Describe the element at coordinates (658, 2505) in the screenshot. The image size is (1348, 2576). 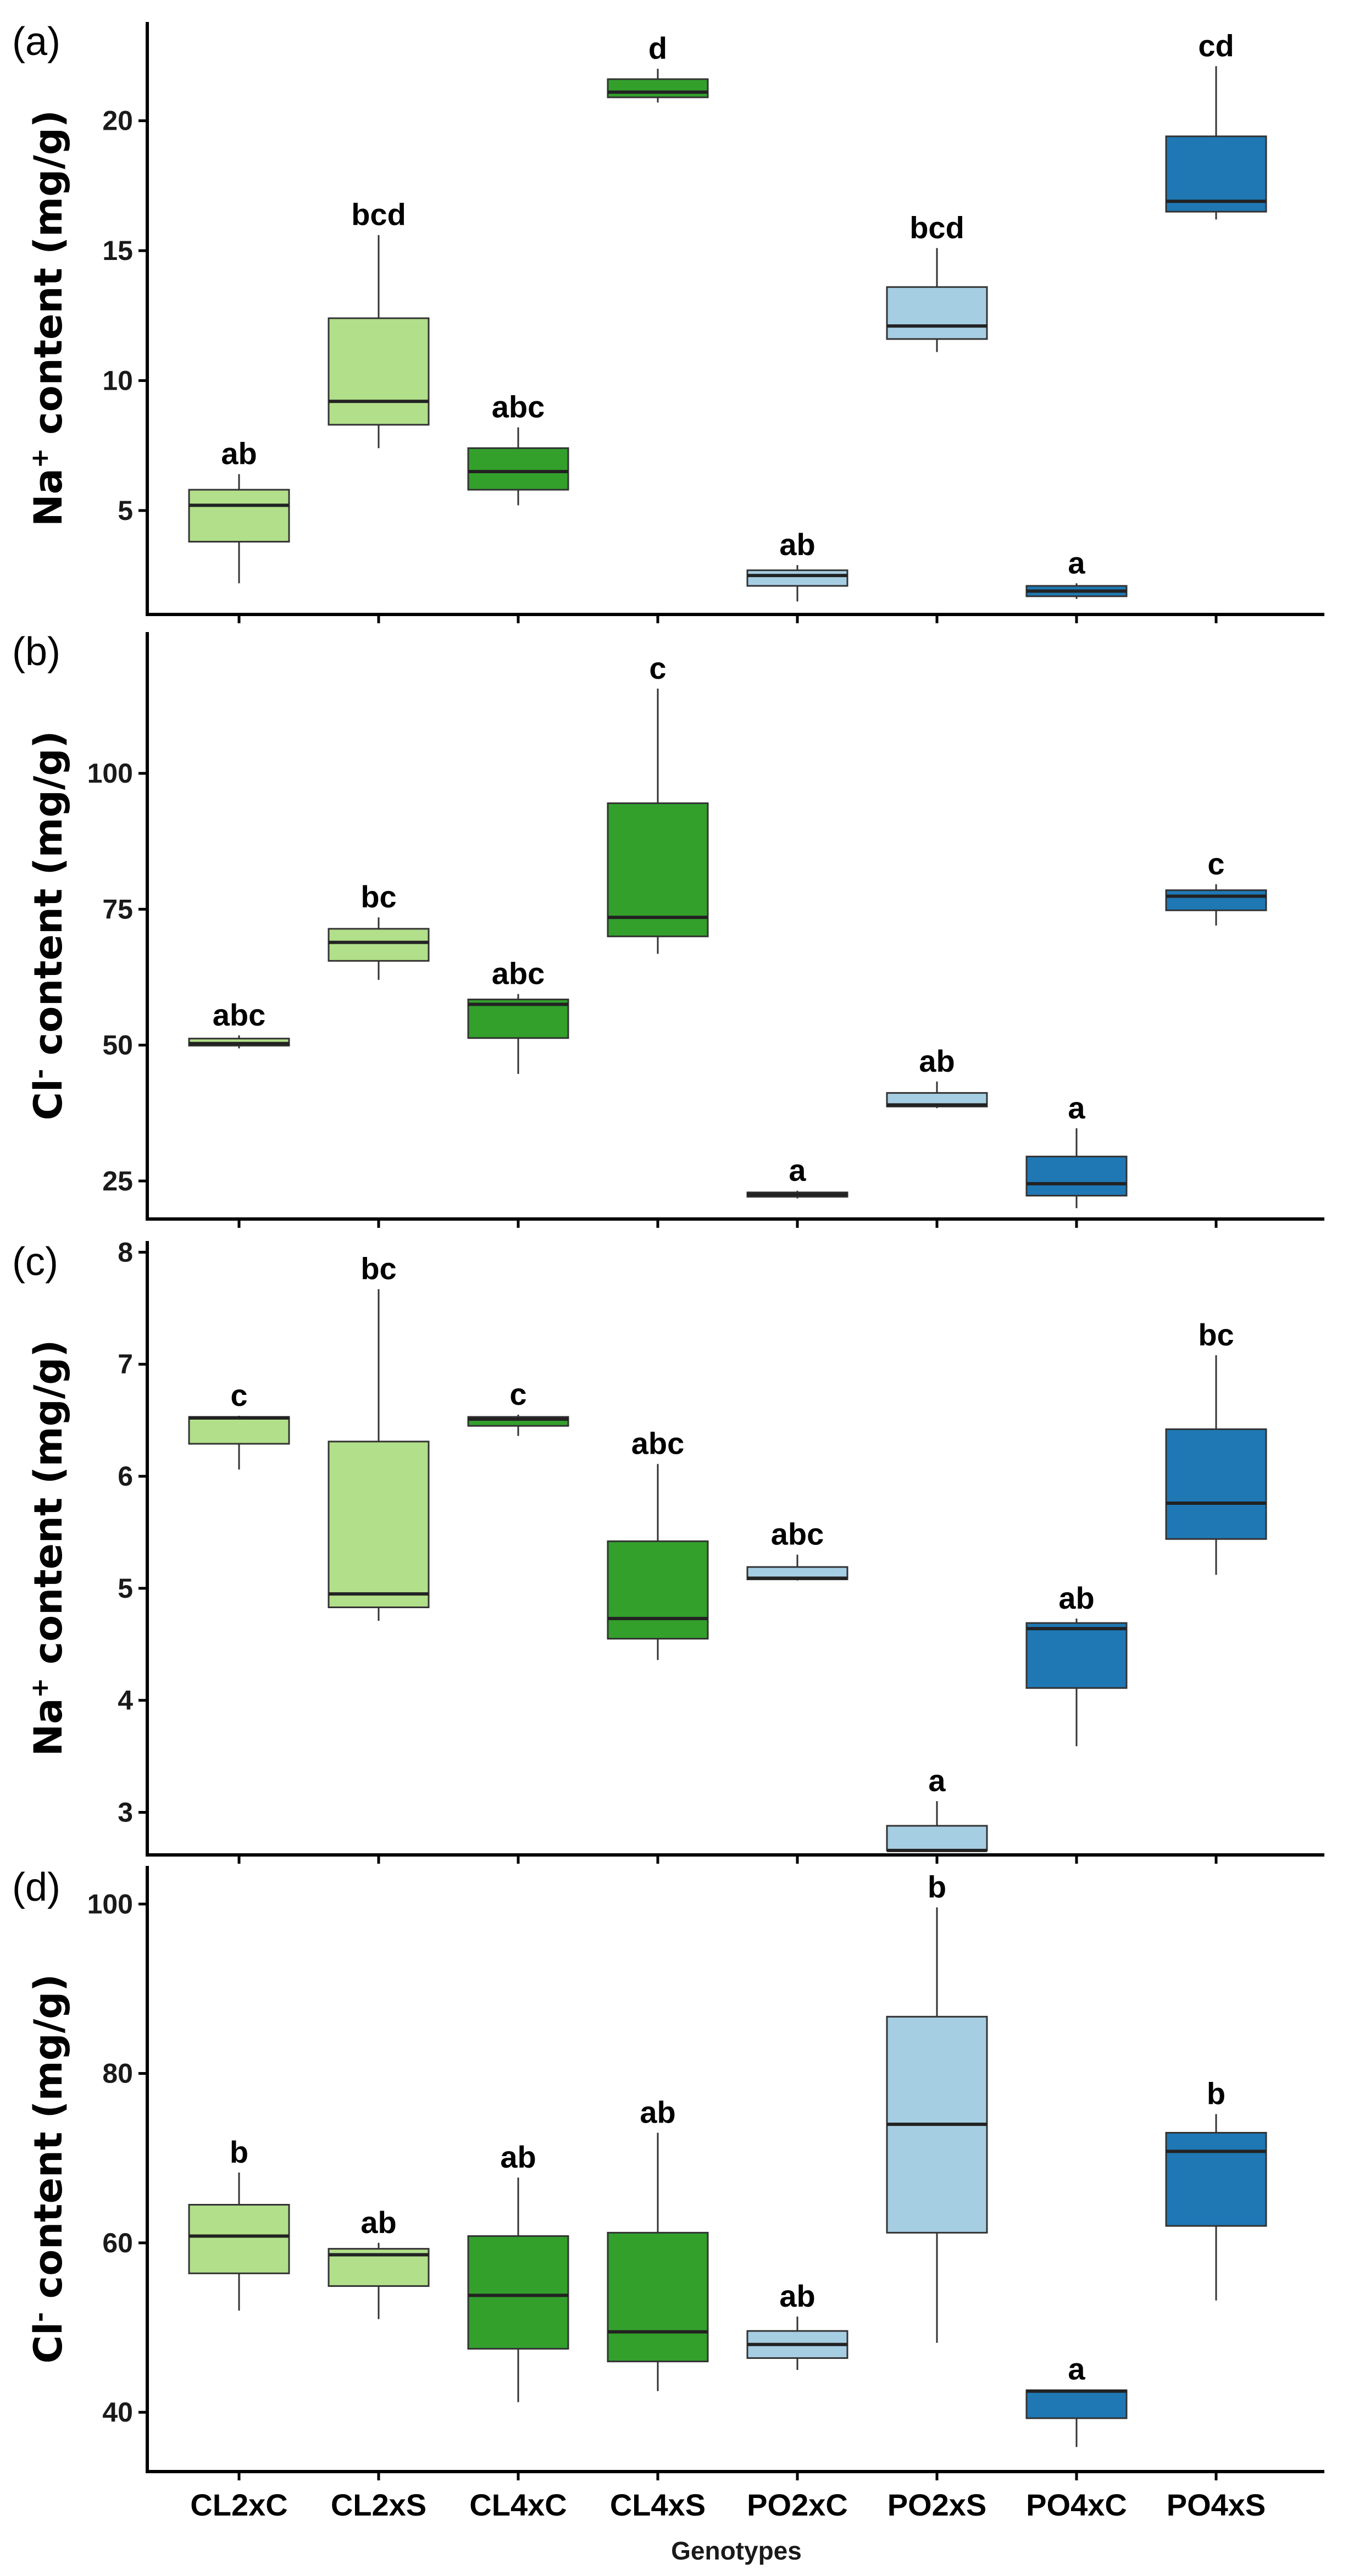
I see `x-tick-label: CL4xS` at that location.